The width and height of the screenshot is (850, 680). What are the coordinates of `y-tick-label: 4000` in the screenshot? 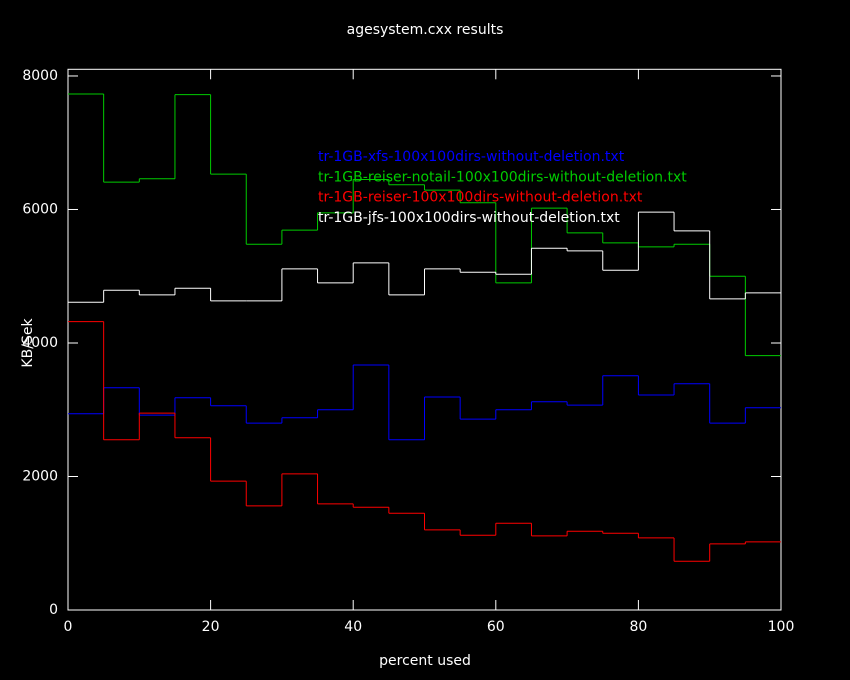 It's located at (40, 343).